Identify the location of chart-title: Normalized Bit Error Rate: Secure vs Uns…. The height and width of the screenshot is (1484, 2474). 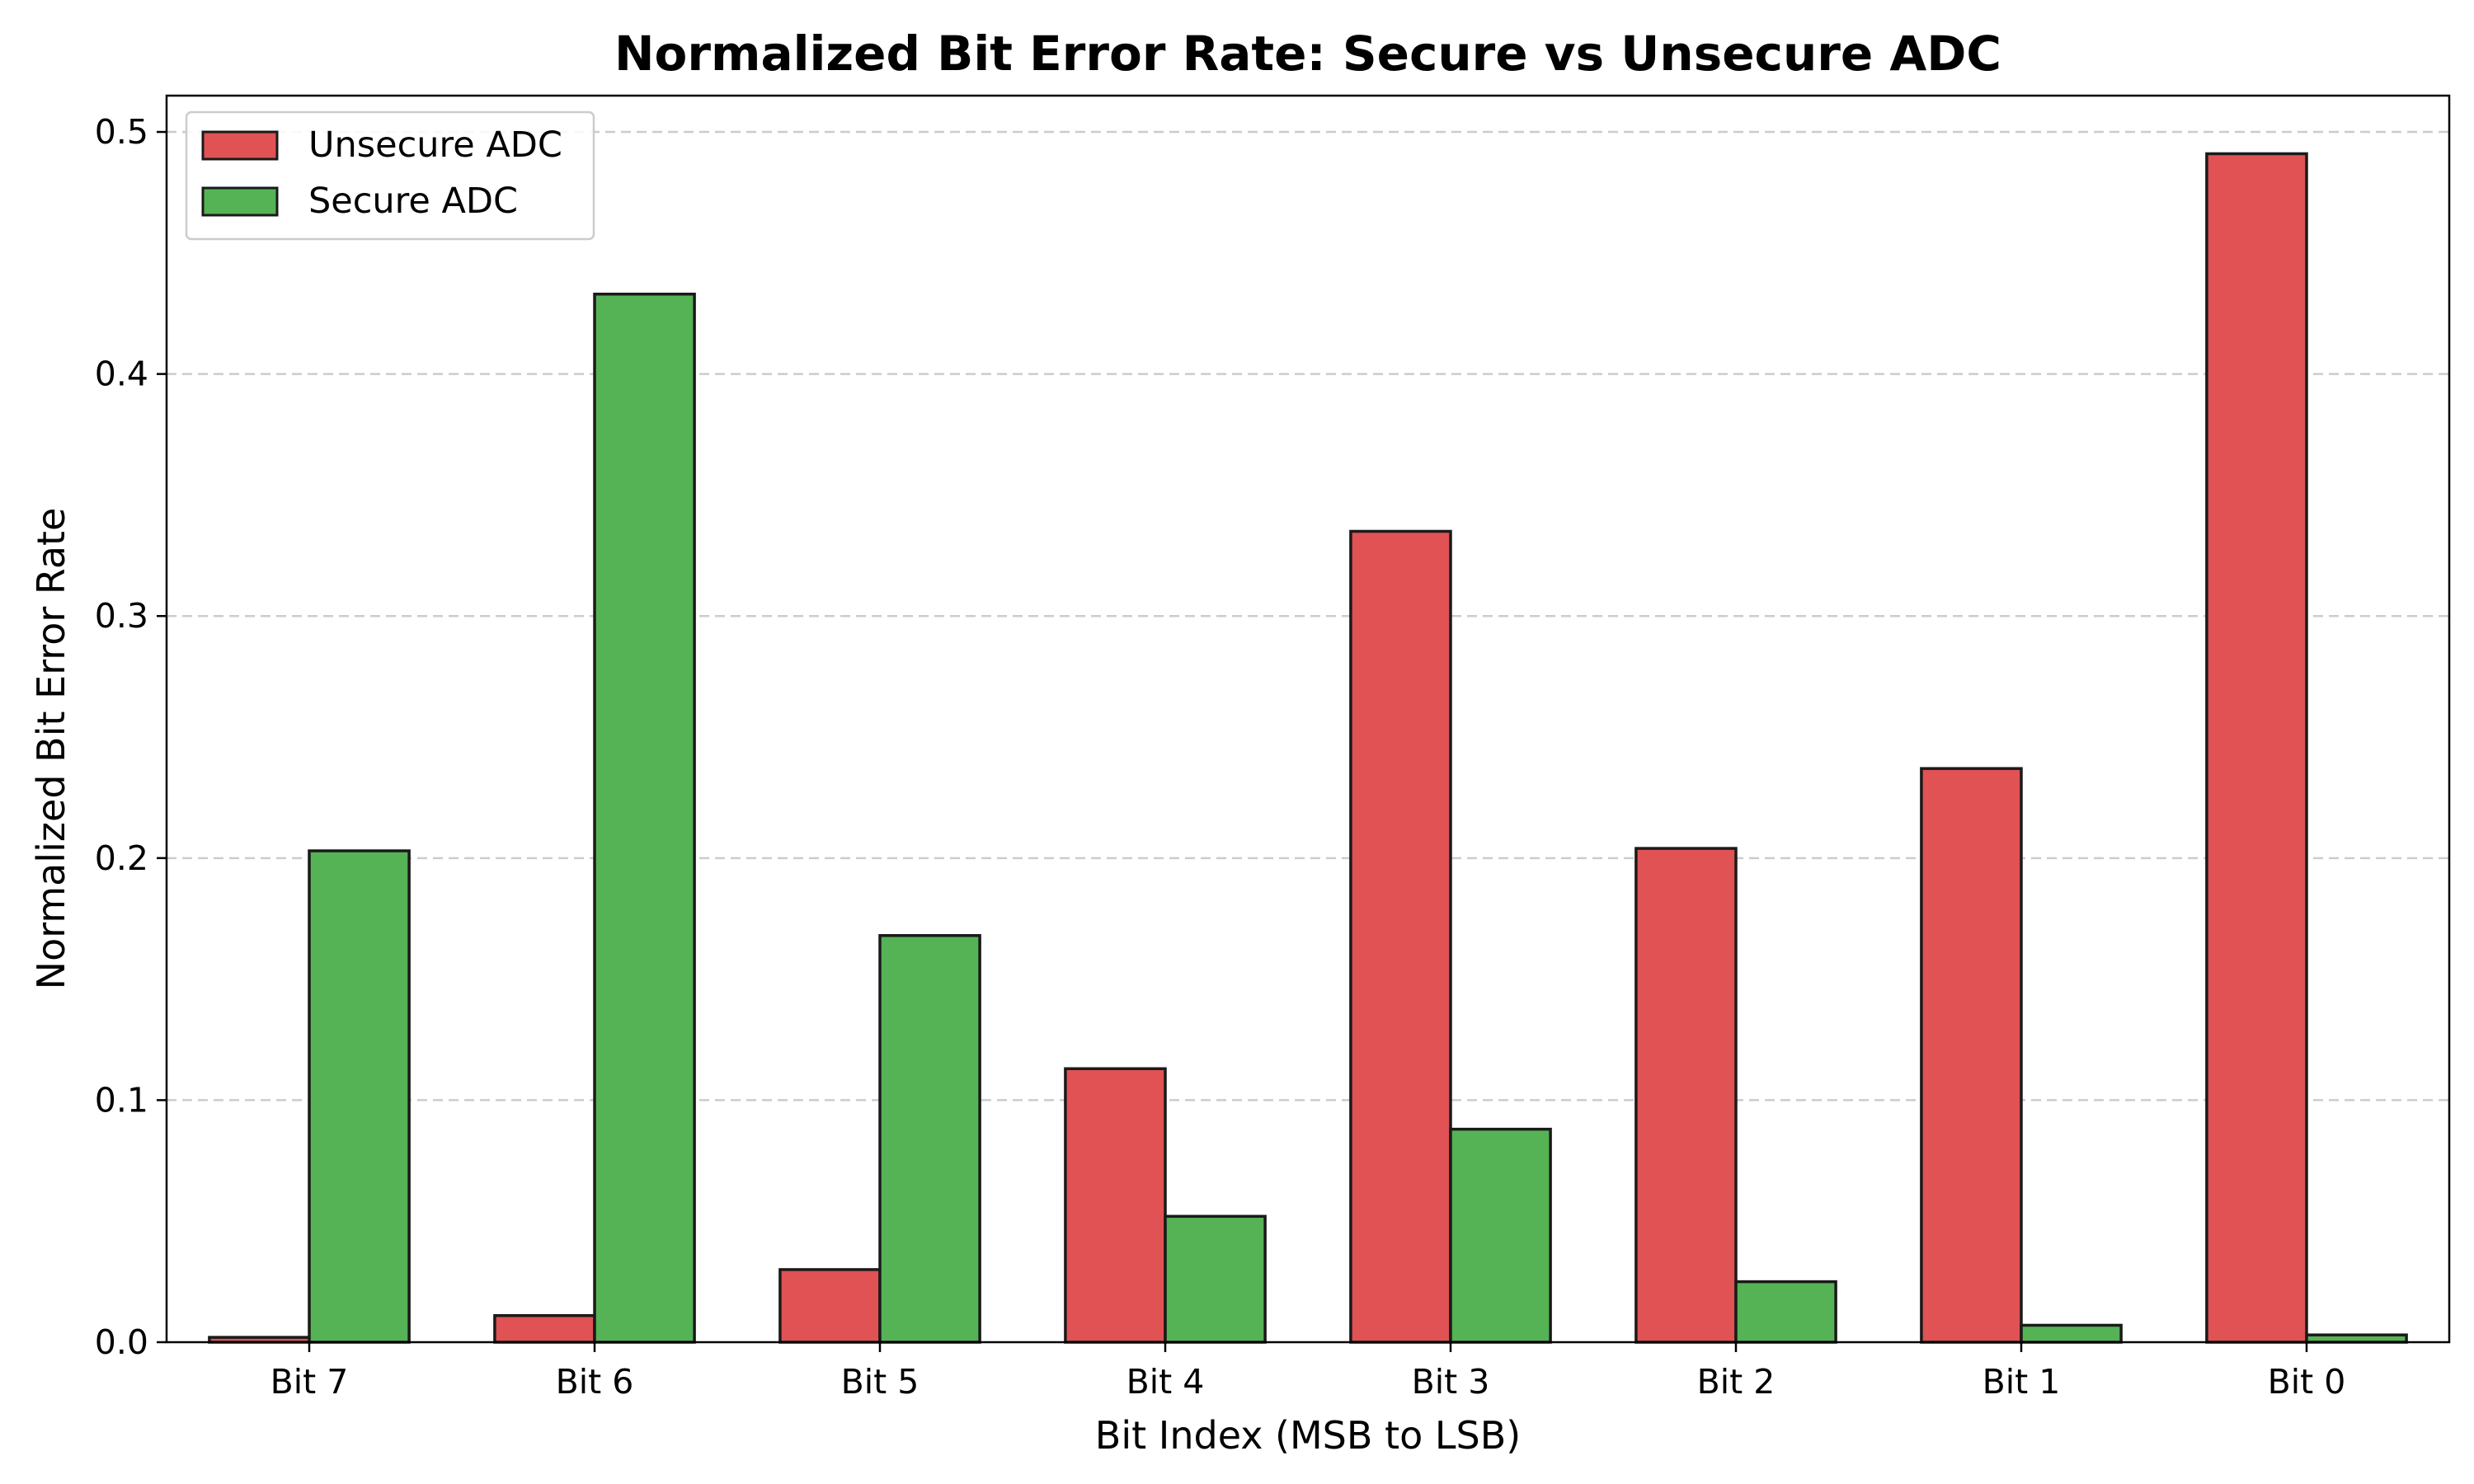
(1307, 54).